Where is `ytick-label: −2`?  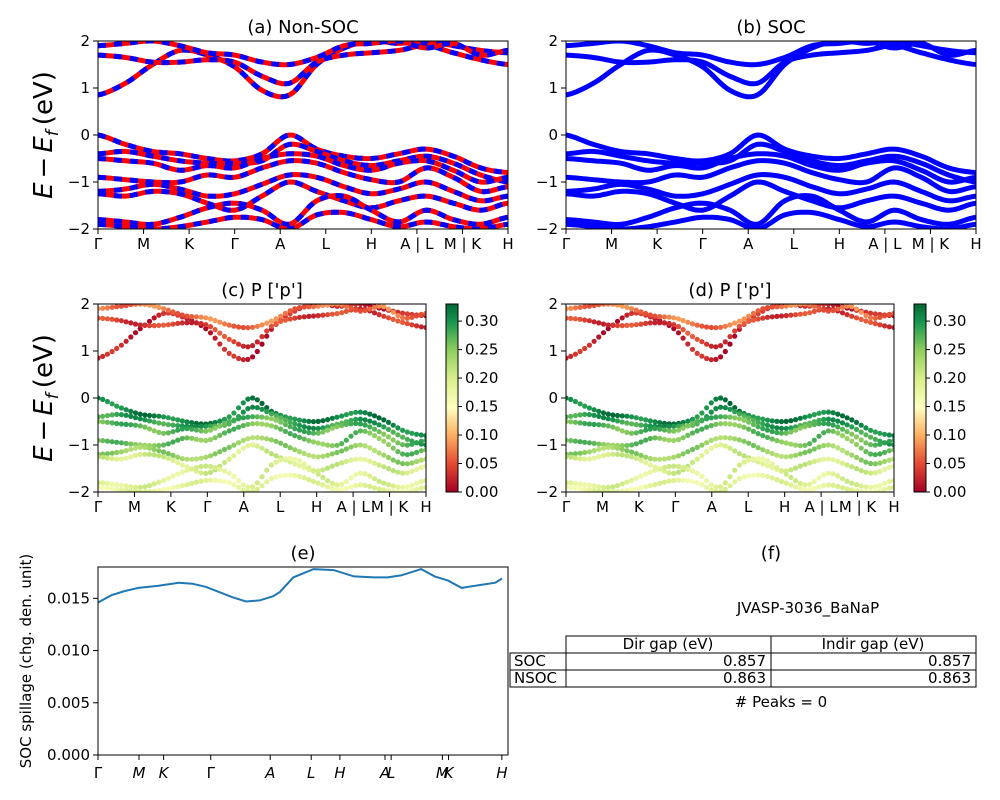 ytick-label: −2 is located at coordinates (79, 492).